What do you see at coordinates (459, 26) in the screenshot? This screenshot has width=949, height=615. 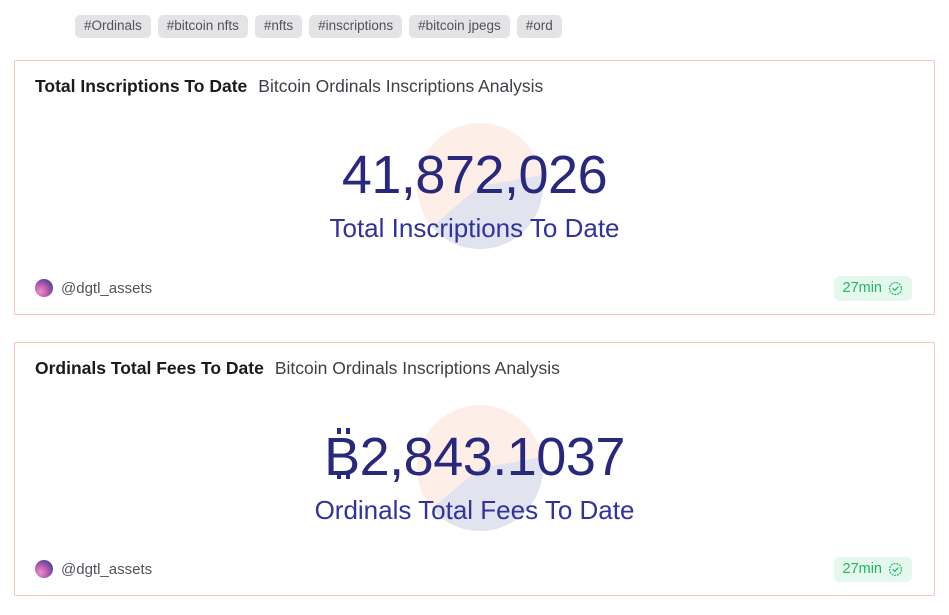 I see `tag-bitcoin-jpegs: #bitcoin jpegs` at bounding box center [459, 26].